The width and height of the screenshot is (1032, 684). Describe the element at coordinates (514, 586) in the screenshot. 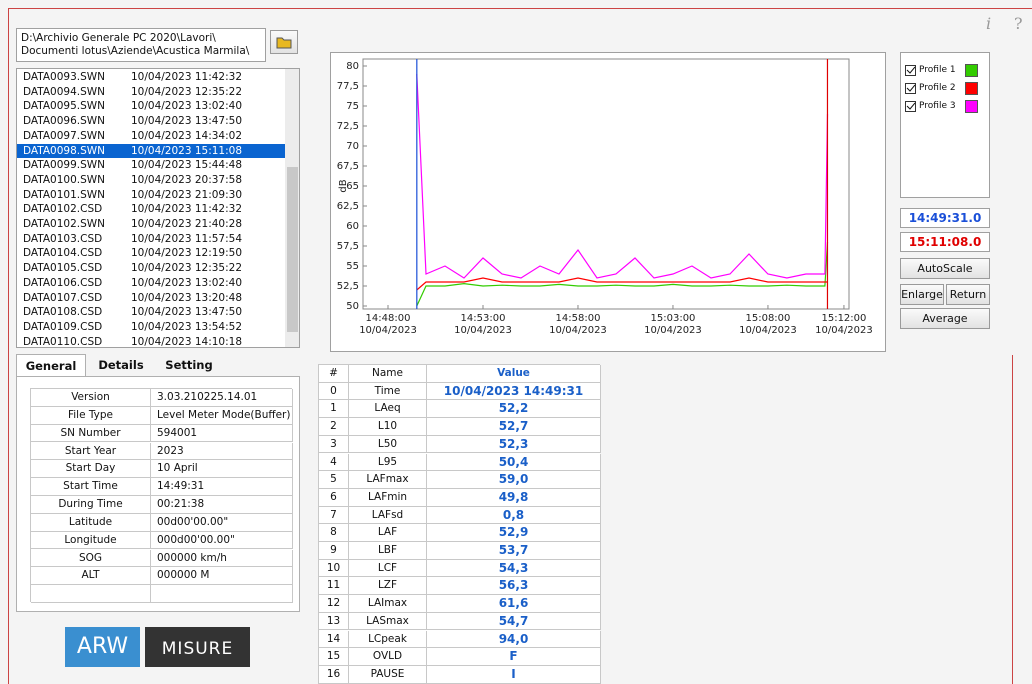

I see `table-cell: 56,3` at that location.